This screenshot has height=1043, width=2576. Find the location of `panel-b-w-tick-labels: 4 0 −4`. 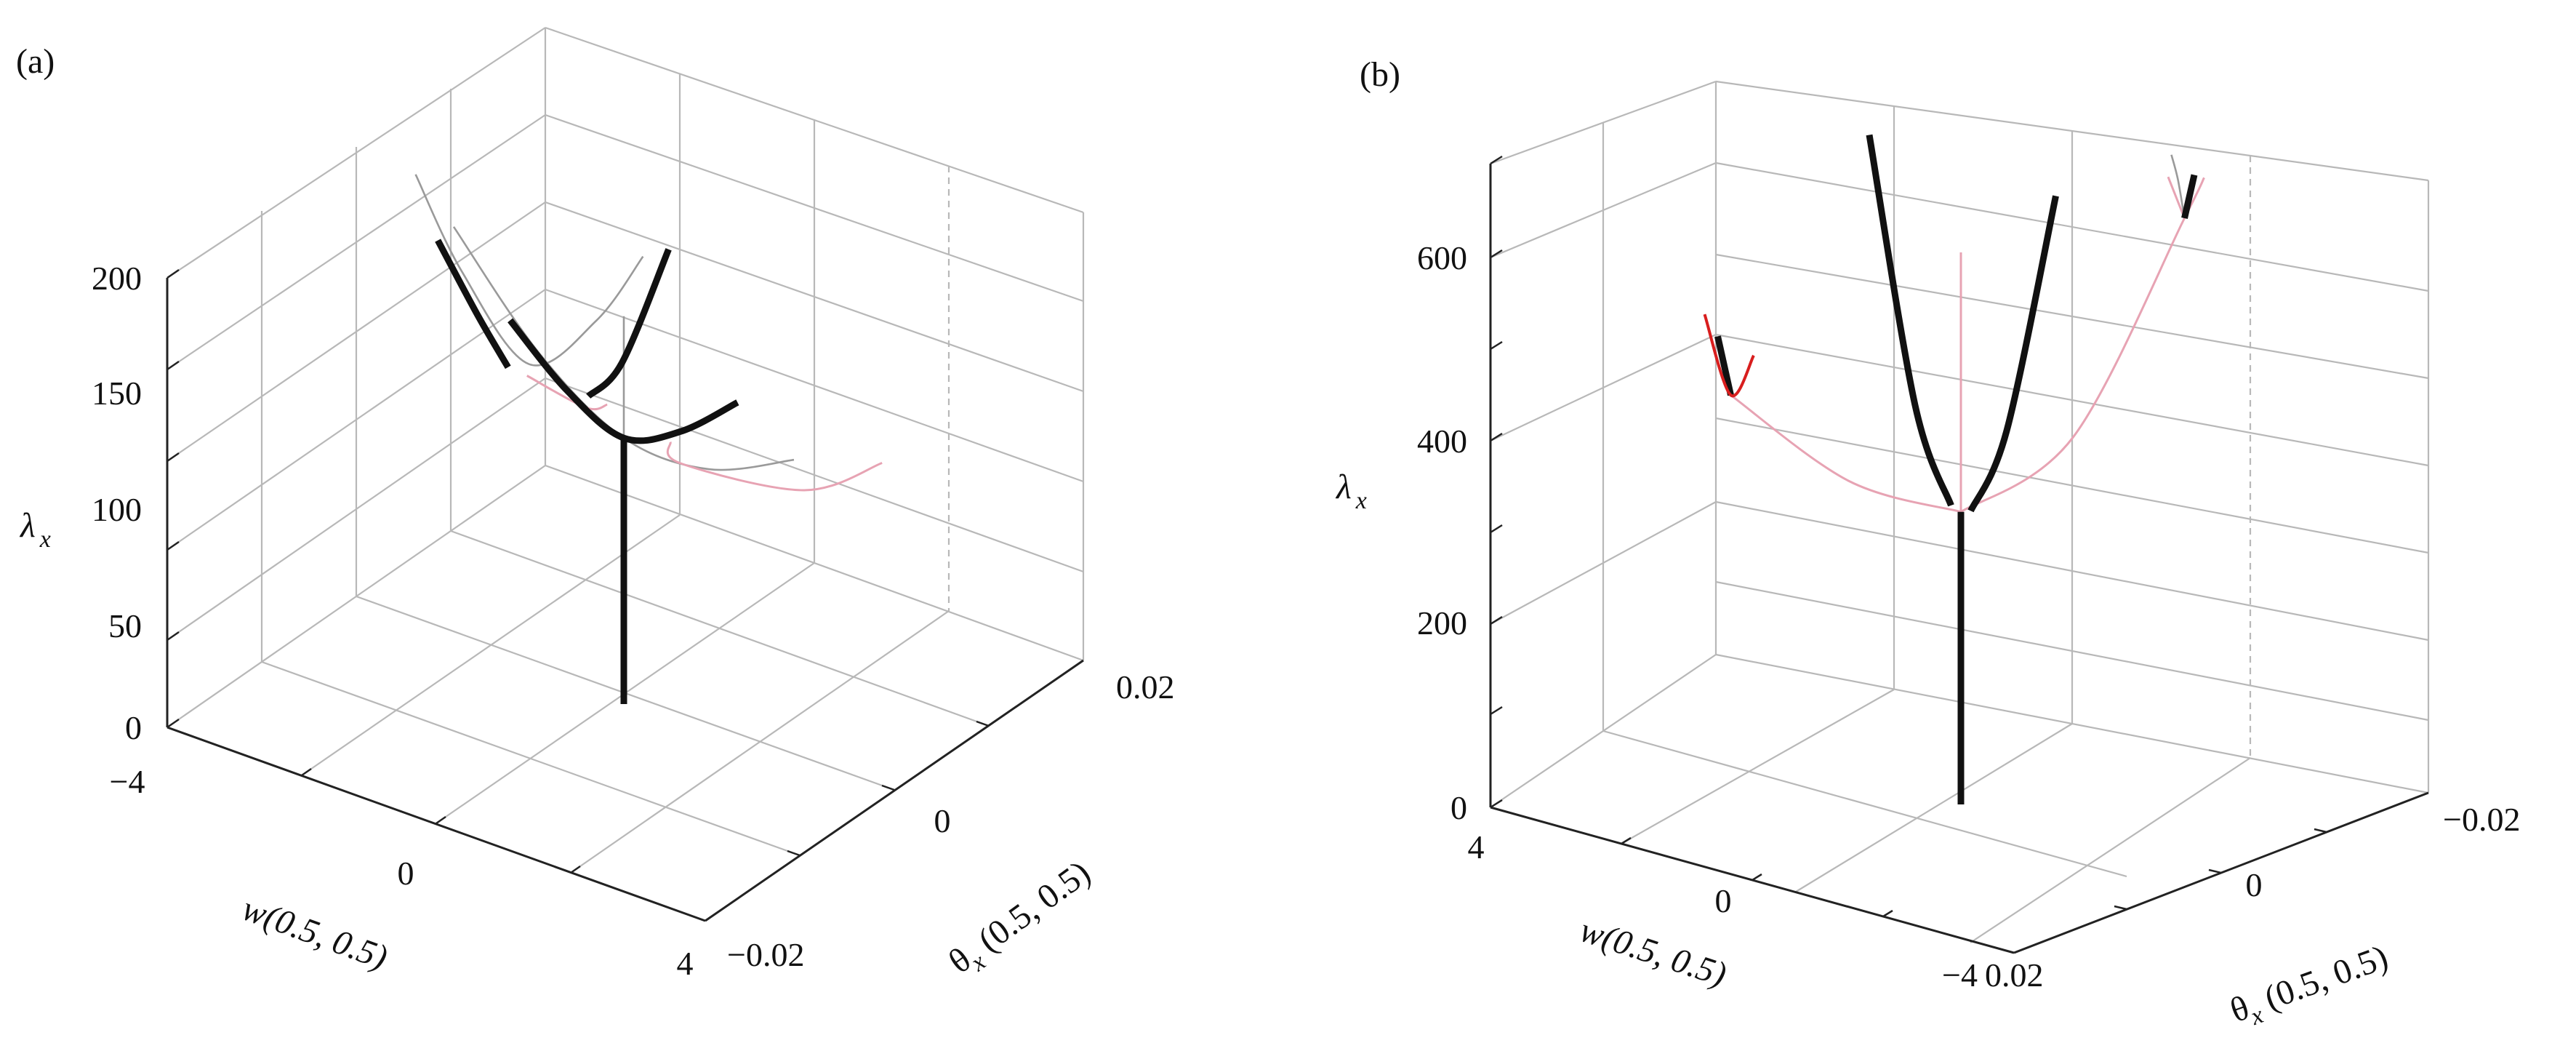

panel-b-w-tick-labels: 4 0 −4 is located at coordinates (1723, 911).